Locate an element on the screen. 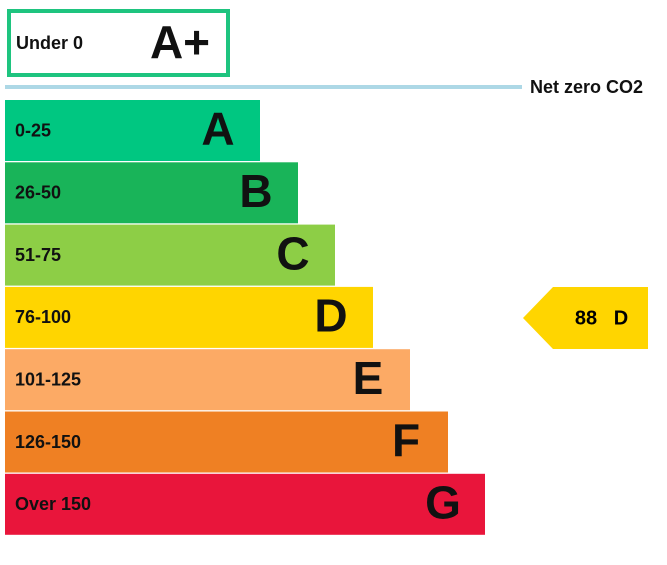 The width and height of the screenshot is (667, 565). band-range: 76-100 is located at coordinates (43, 317).